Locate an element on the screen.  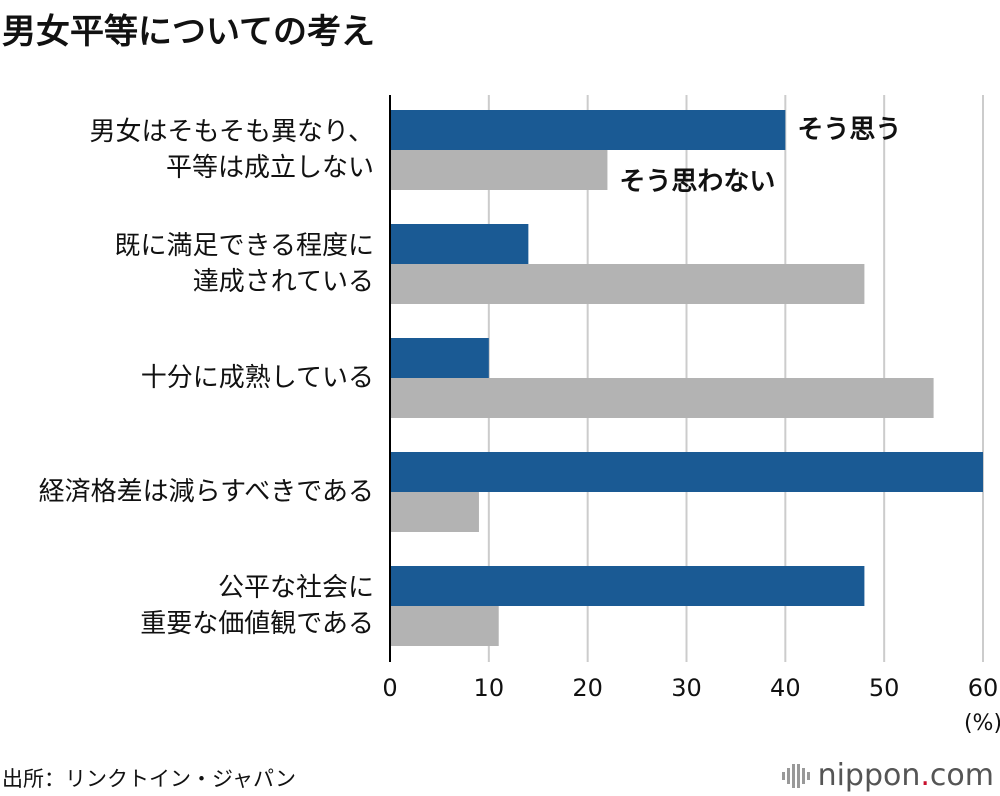
x-tick-label: 0 is located at coordinates (389, 688).